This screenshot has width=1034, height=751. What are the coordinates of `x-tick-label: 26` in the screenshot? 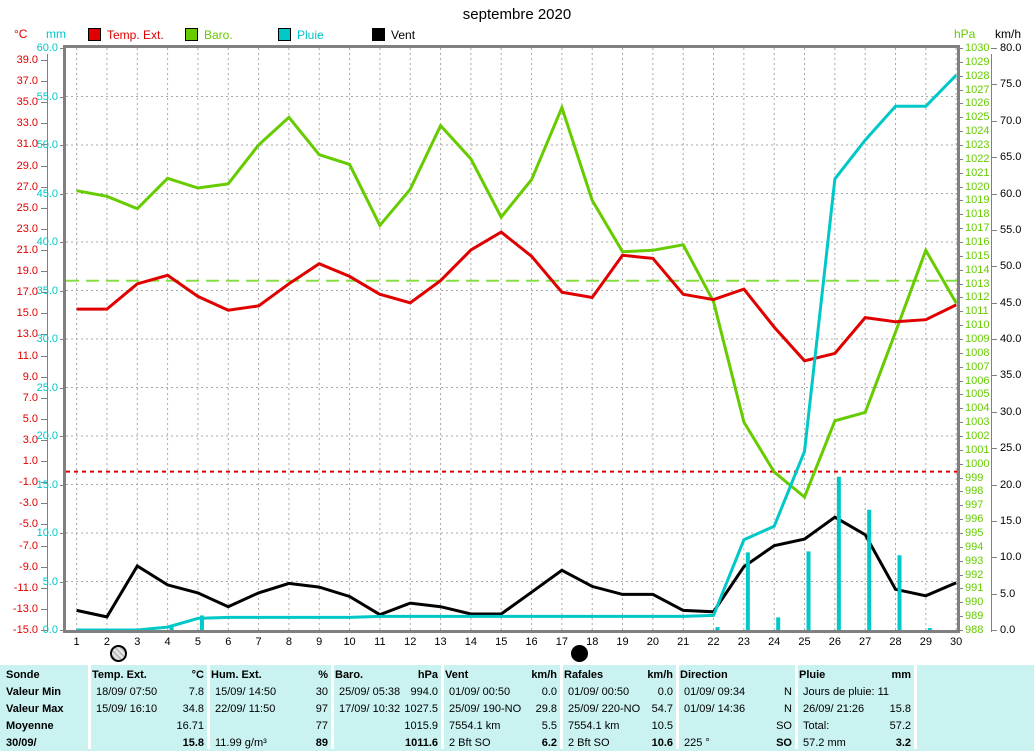 It's located at (834, 642).